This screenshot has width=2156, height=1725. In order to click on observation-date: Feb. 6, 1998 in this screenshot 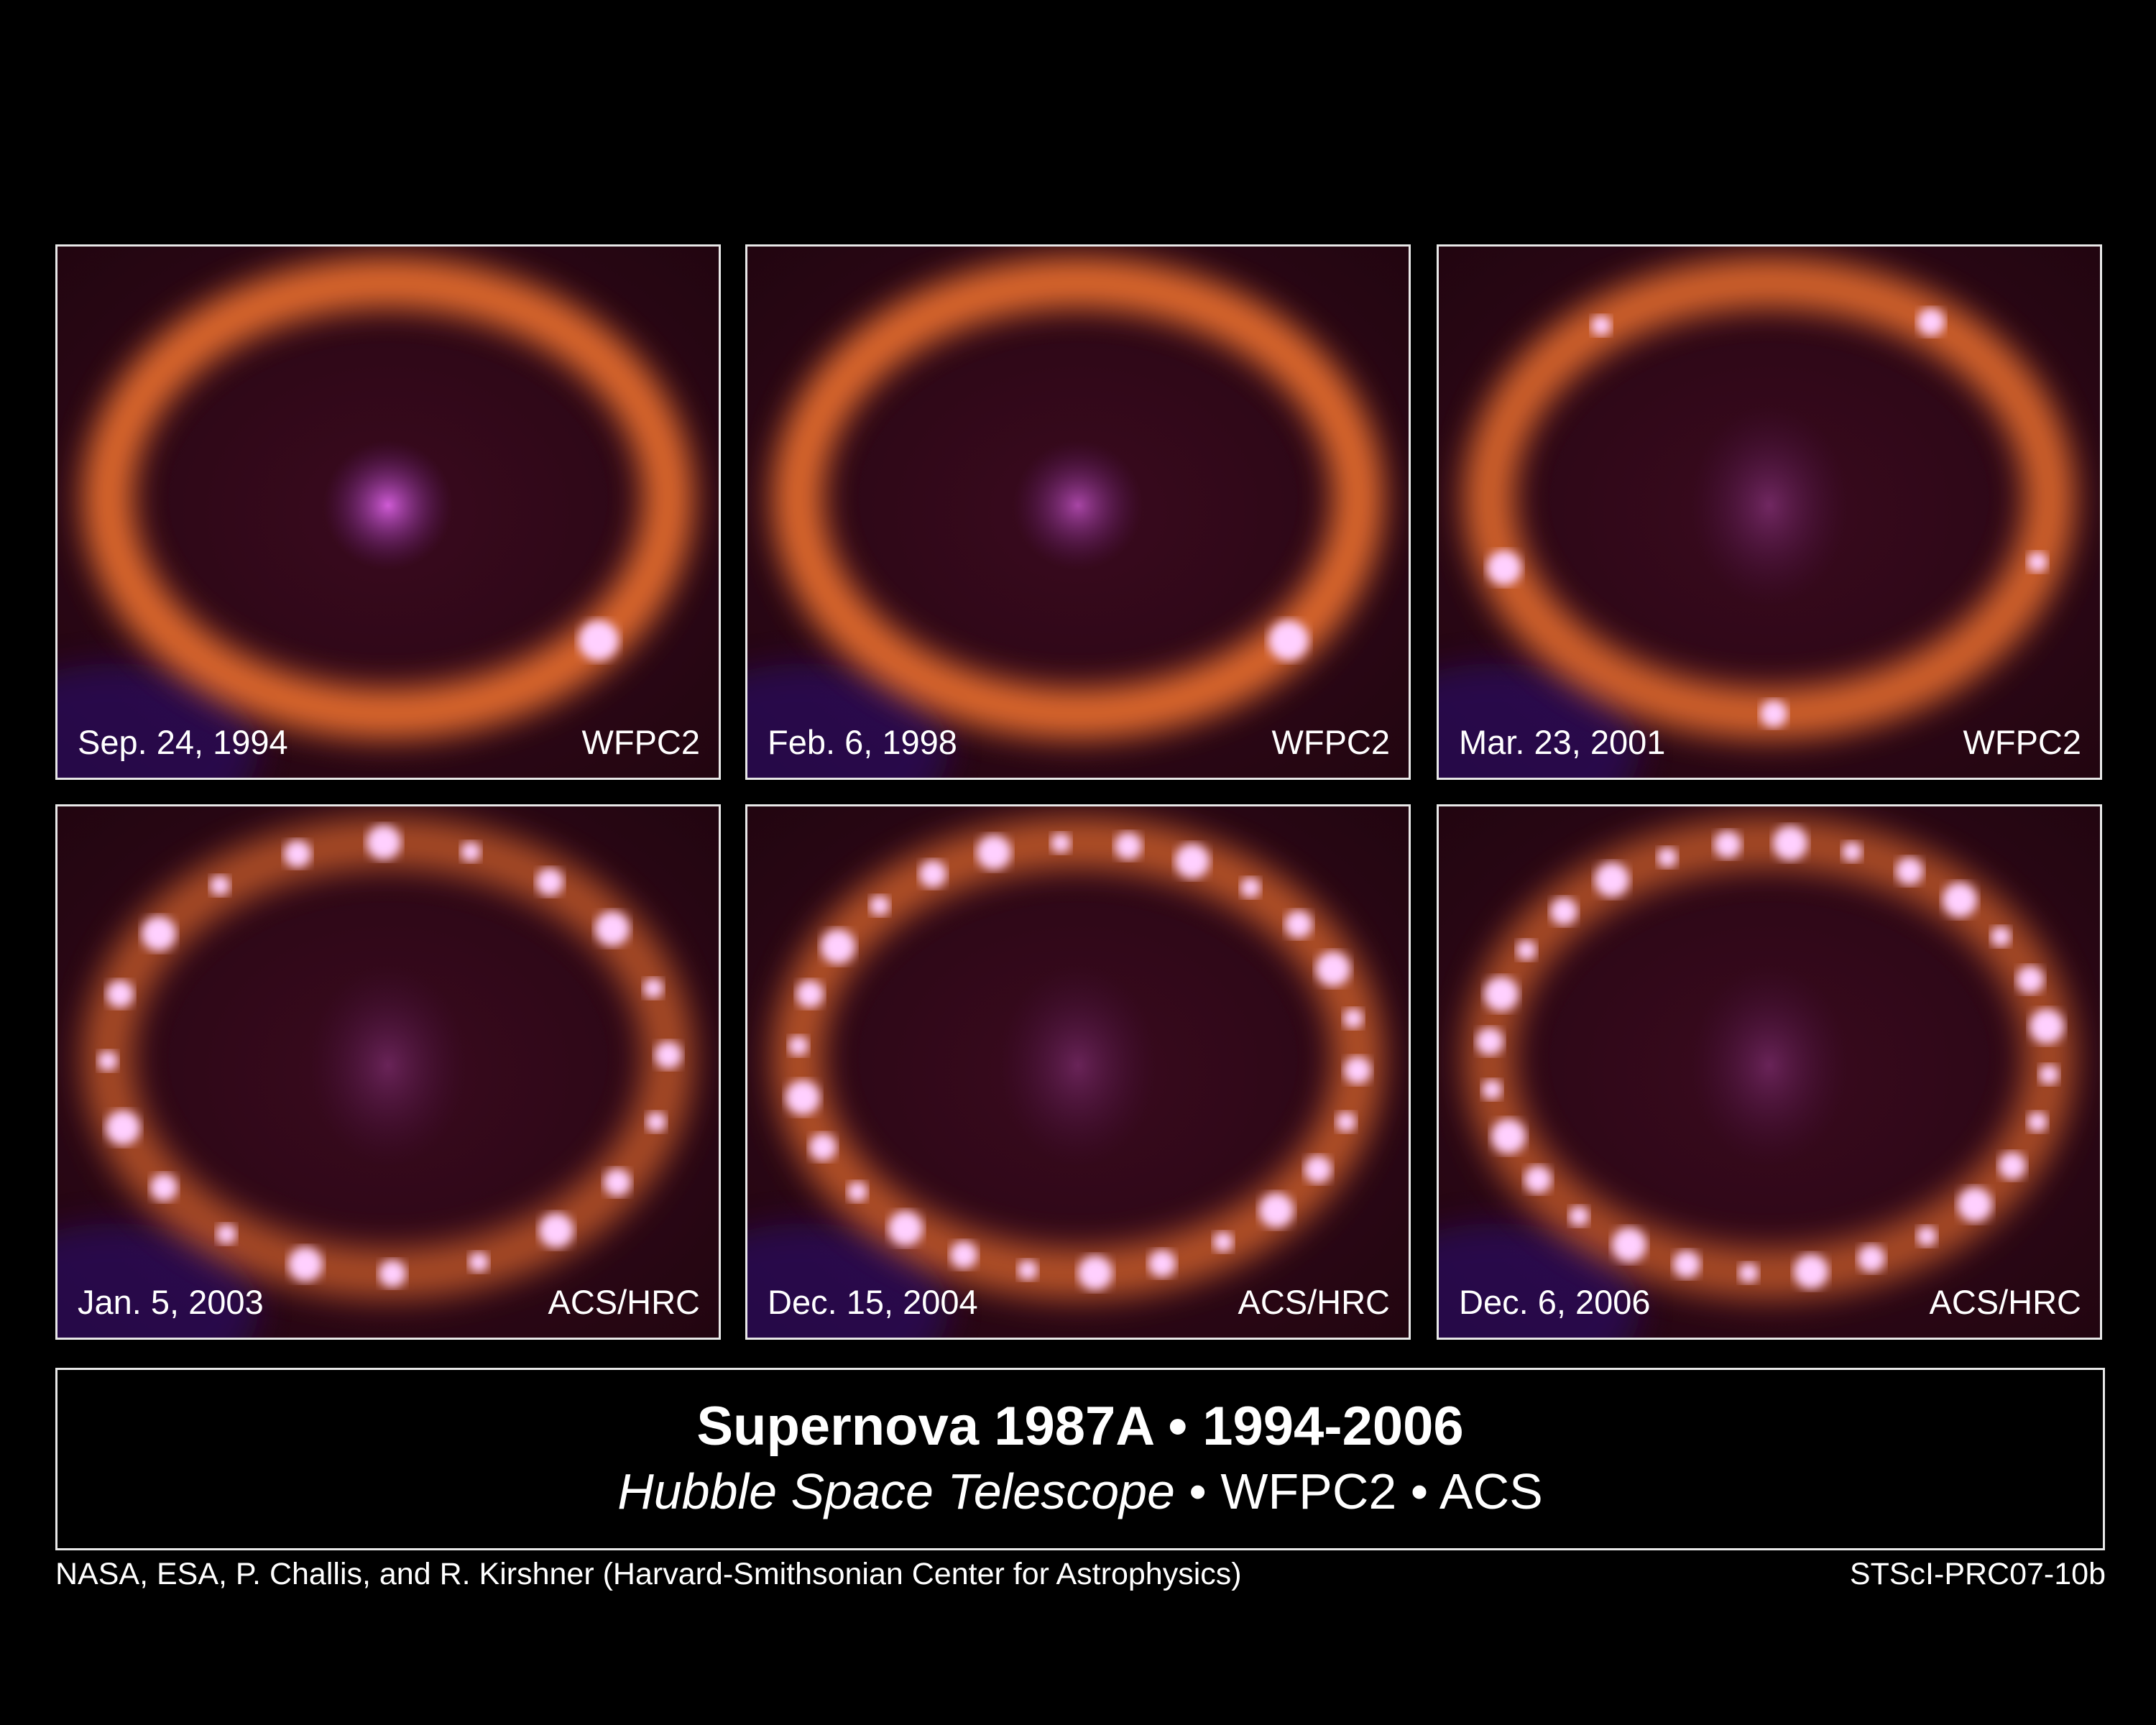, I will do `click(862, 742)`.